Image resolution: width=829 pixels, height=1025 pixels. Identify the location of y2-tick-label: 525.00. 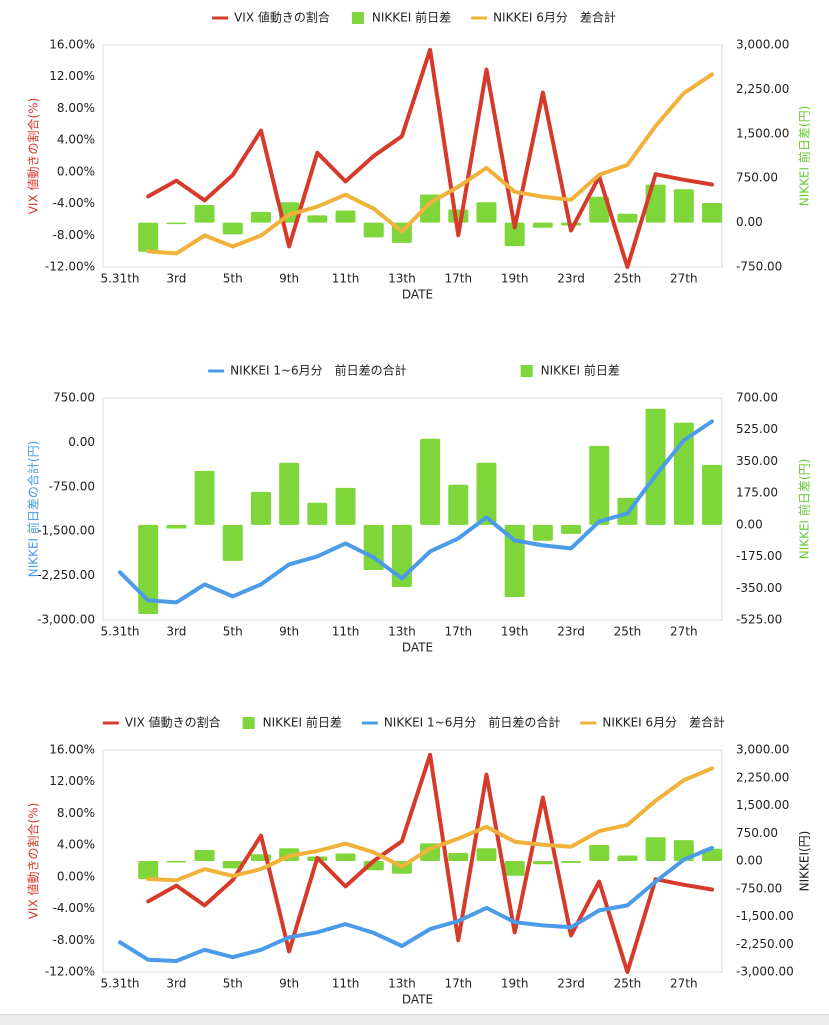
(757, 429).